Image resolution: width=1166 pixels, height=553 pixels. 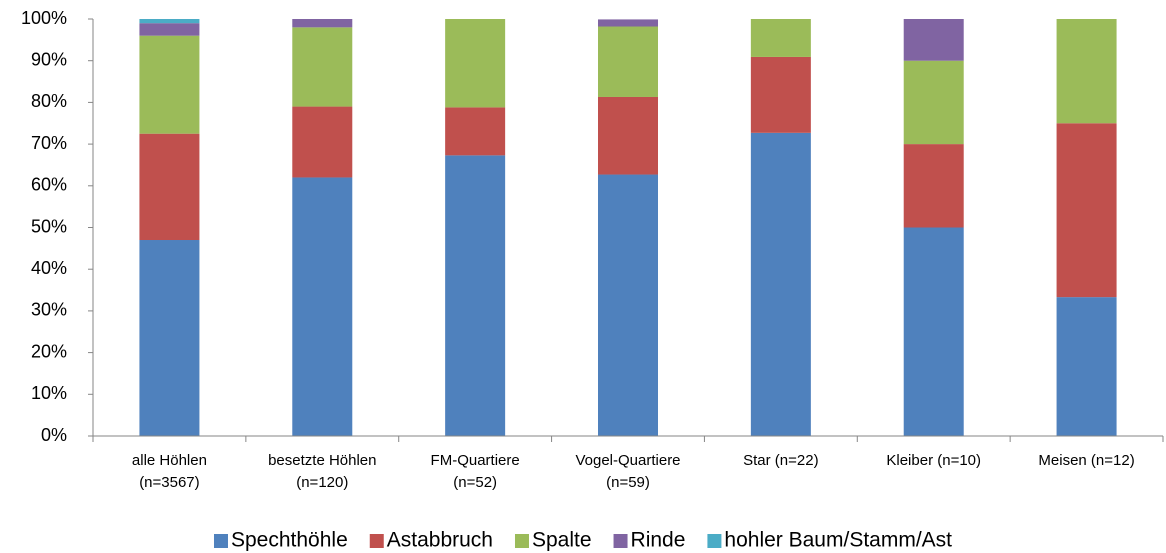 I want to click on y-tick-label: 20%, so click(x=49, y=351).